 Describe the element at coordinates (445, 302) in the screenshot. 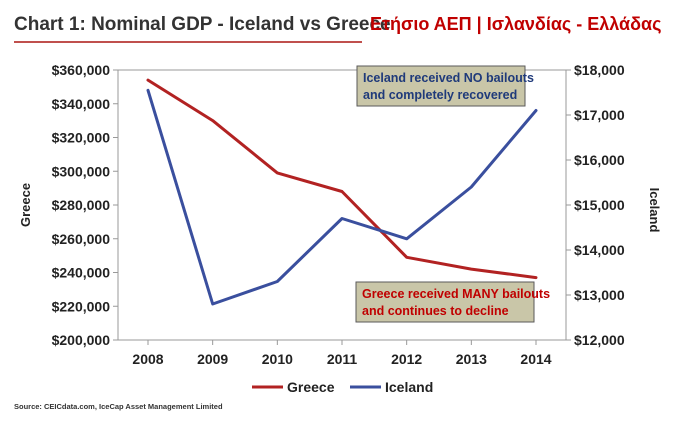

I see `annotation-greece-box` at that location.